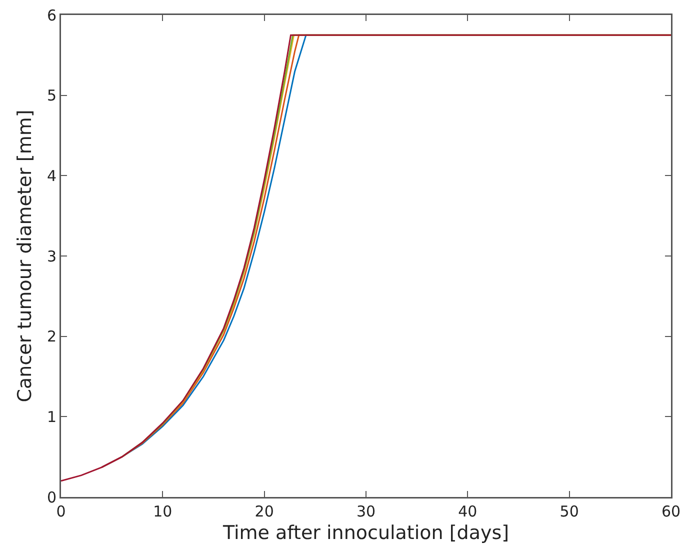 The width and height of the screenshot is (684, 558). What do you see at coordinates (366, 511) in the screenshot?
I see `x-tick-label: 30` at bounding box center [366, 511].